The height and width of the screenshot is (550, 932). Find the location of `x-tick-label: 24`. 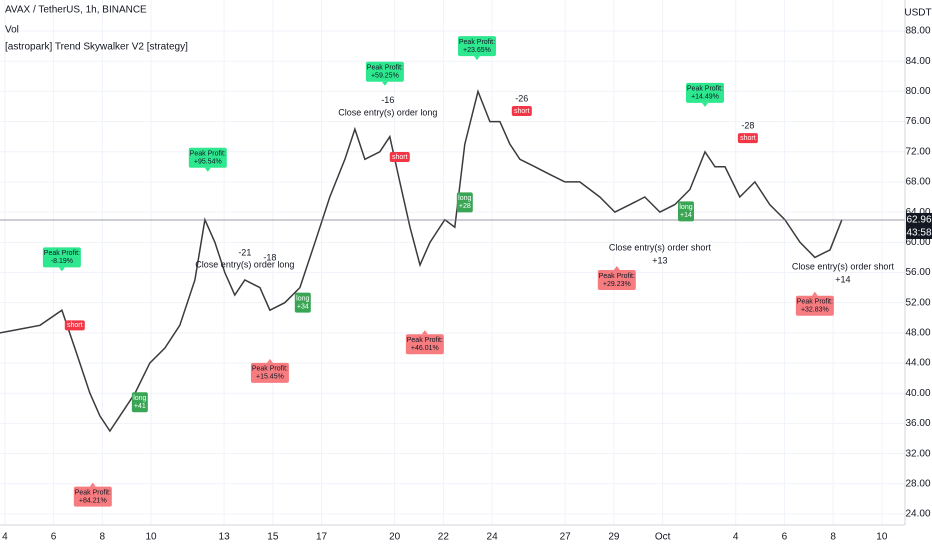

x-tick-label: 24 is located at coordinates (493, 537).